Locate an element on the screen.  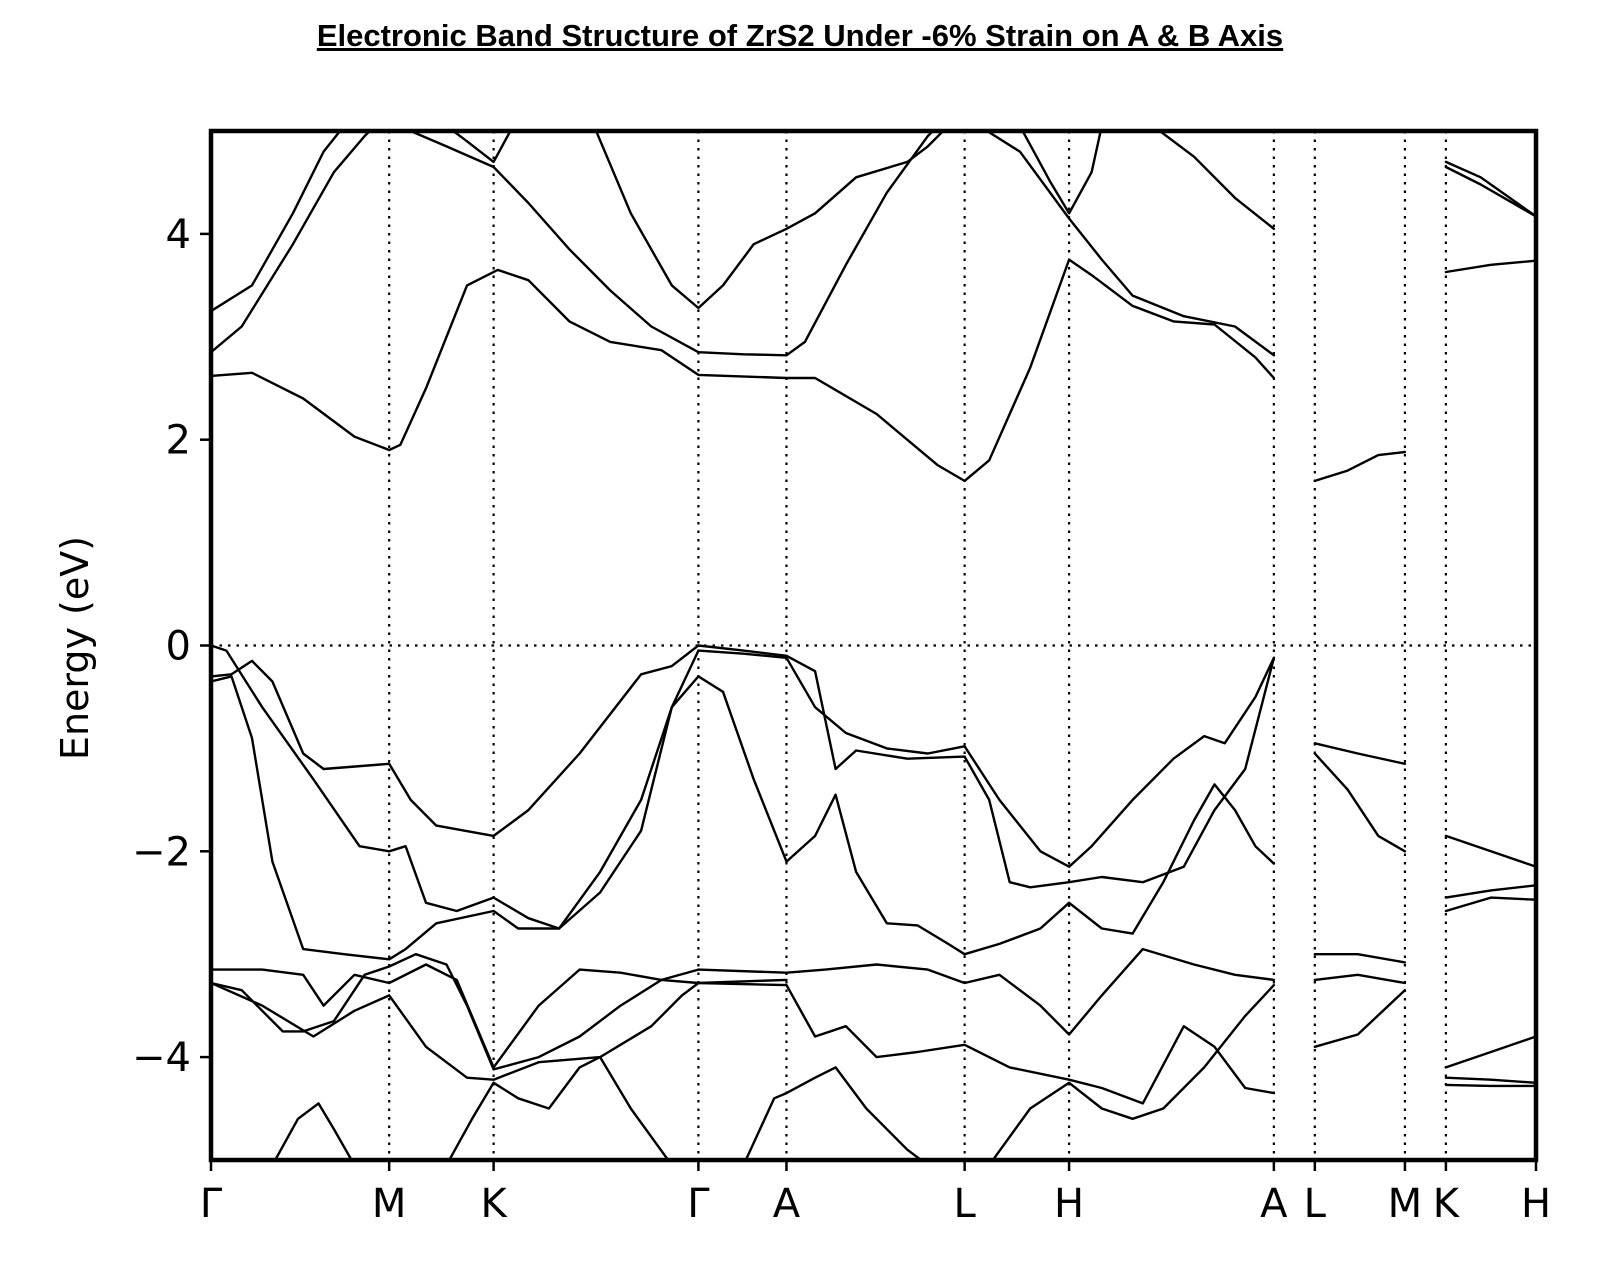
y-tick-label: −2 is located at coordinates (161, 852).